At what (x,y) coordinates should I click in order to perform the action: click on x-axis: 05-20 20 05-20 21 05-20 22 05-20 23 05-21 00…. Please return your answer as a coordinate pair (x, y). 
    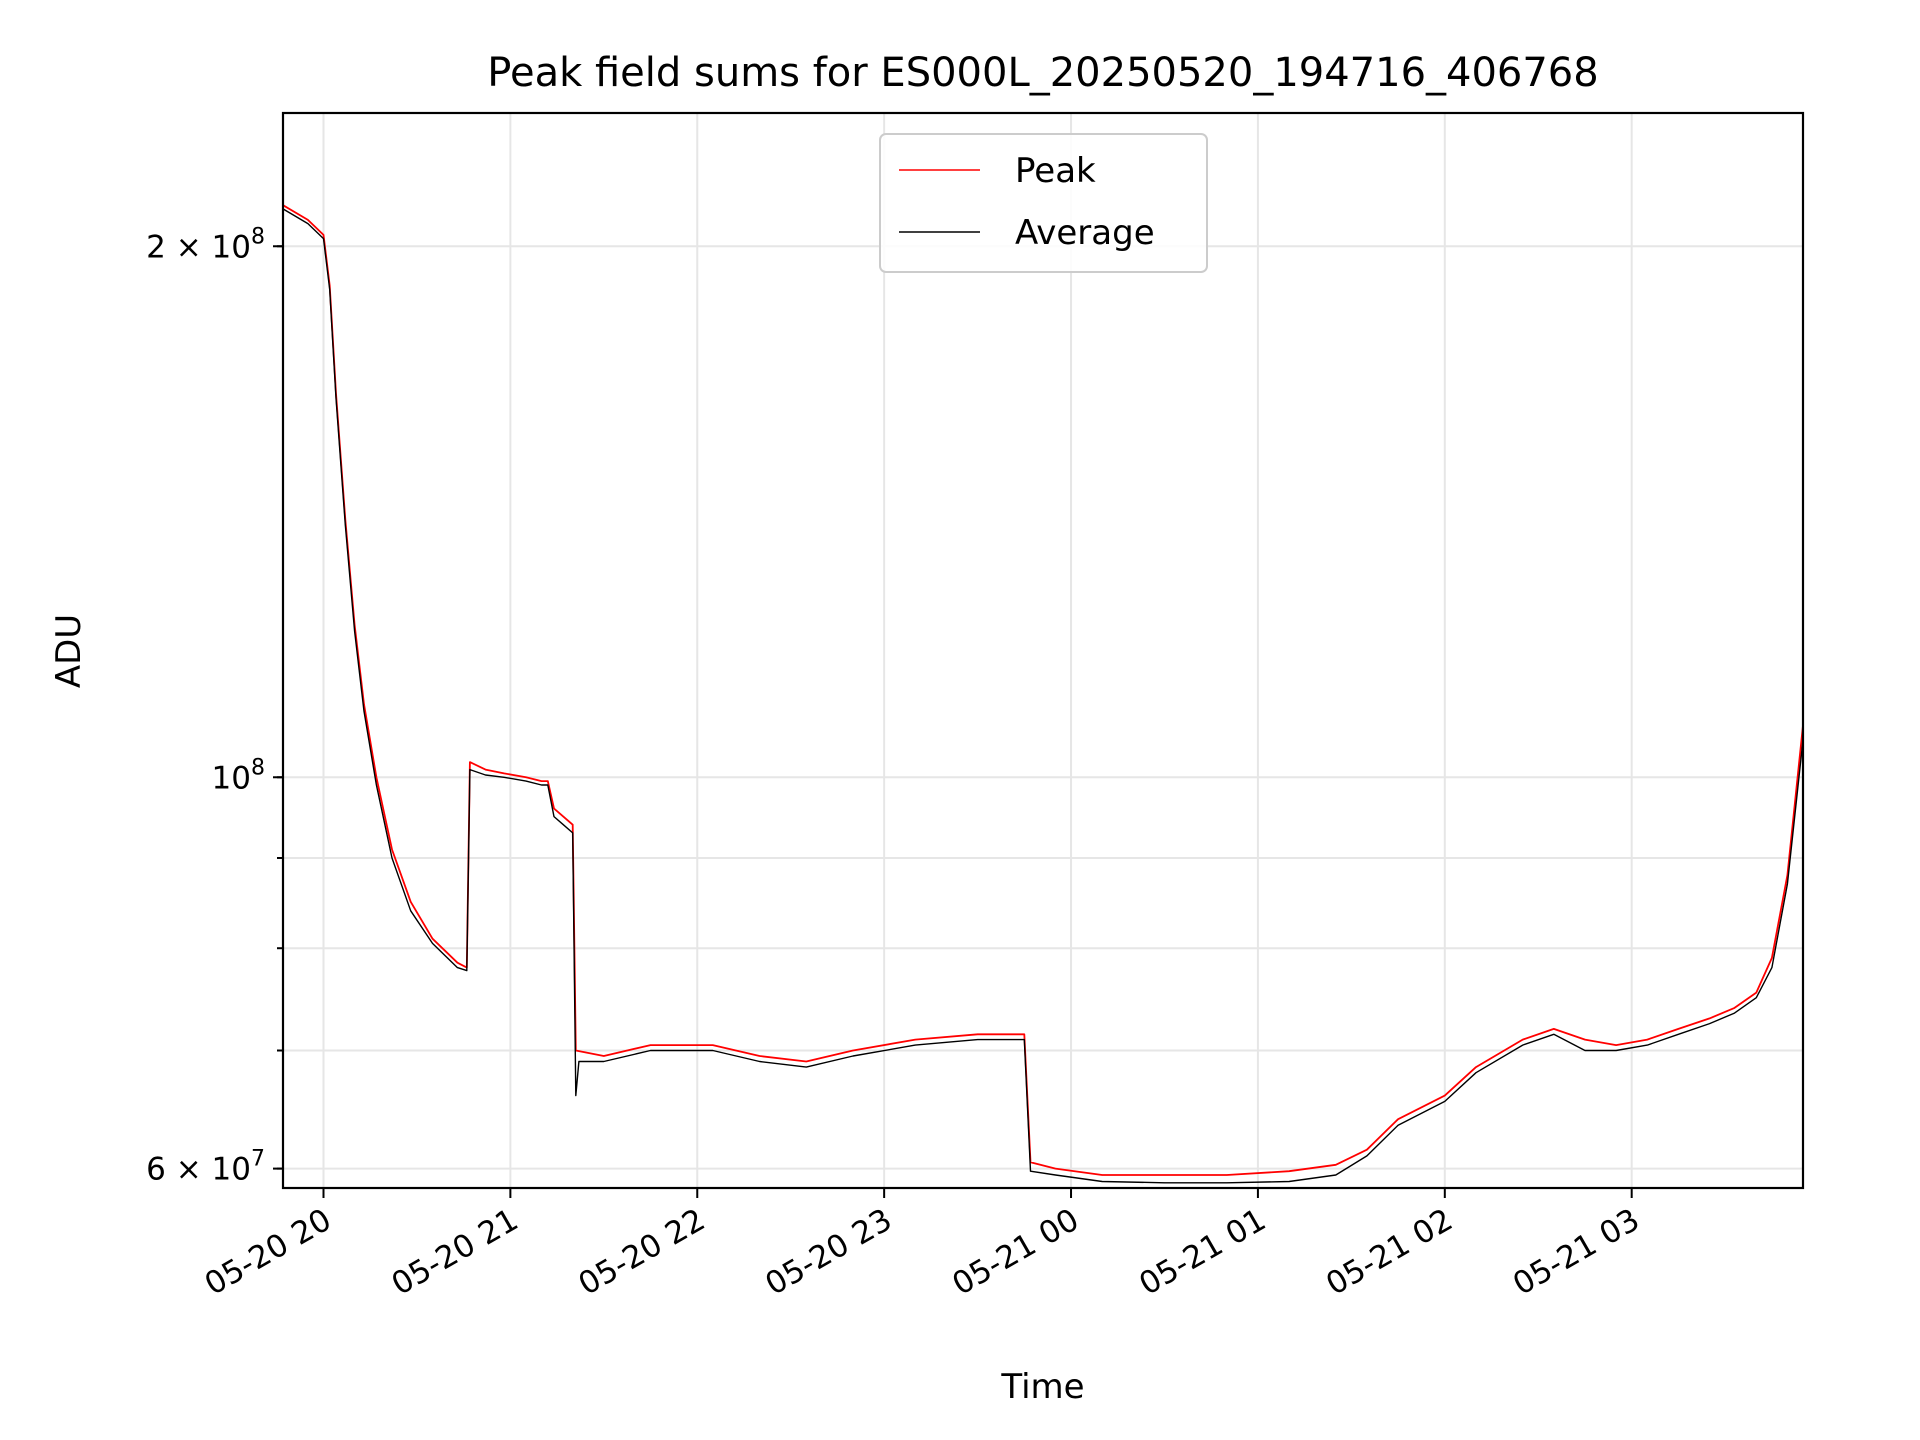
    Looking at the image, I should click on (922, 1245).